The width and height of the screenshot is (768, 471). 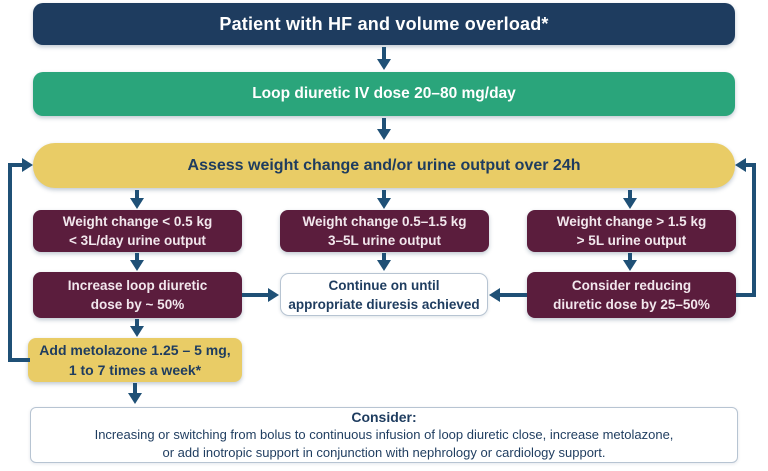 I want to click on loop-diuretic-box: Loop diuretic IV dose 20–80 mg/day, so click(x=384, y=94).